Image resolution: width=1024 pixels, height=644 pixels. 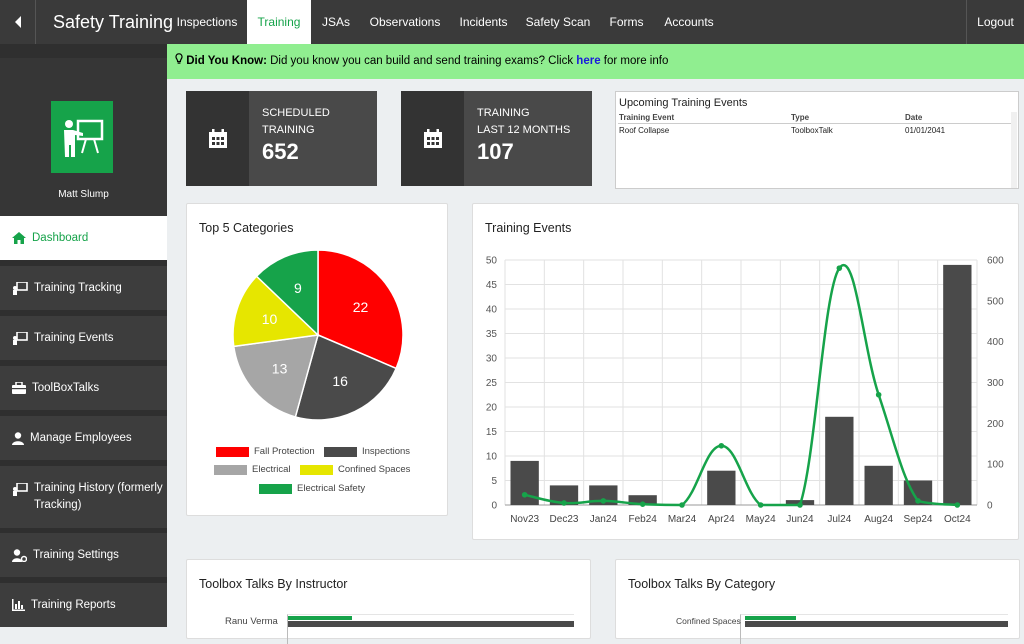 What do you see at coordinates (18, 438) in the screenshot?
I see `user-icon` at bounding box center [18, 438].